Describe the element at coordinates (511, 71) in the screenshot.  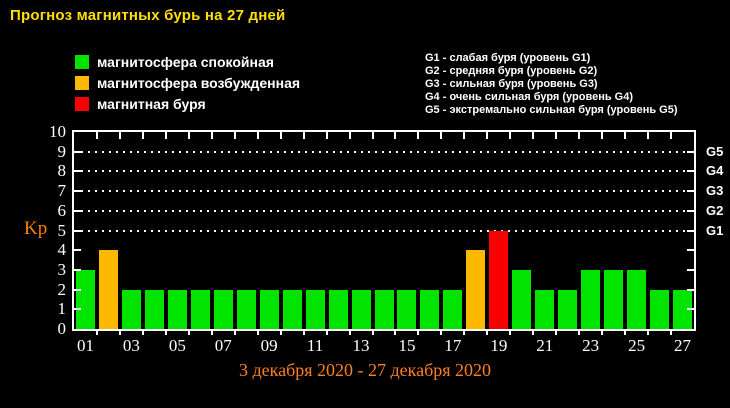
I see `storm-scale-line-2: G2 - средняя буря (уровень G2)` at that location.